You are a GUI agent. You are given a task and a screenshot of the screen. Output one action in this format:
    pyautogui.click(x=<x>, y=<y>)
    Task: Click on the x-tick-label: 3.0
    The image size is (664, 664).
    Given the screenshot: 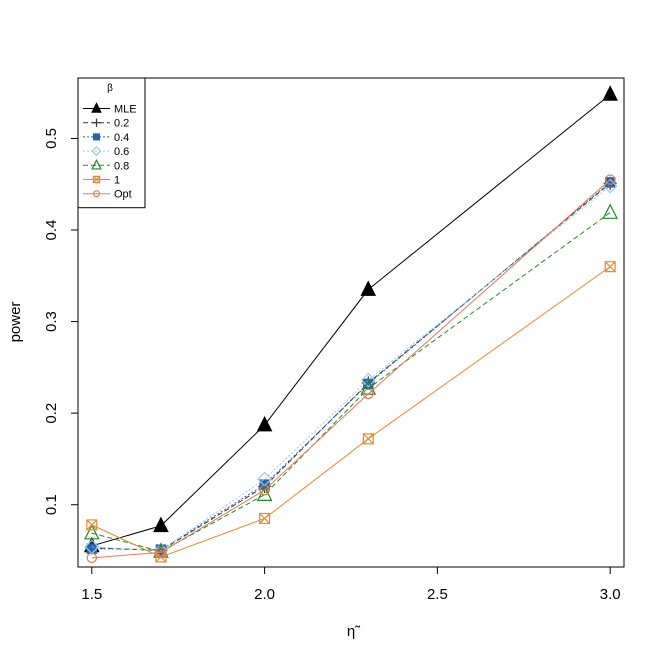 What is the action you would take?
    pyautogui.click(x=610, y=594)
    